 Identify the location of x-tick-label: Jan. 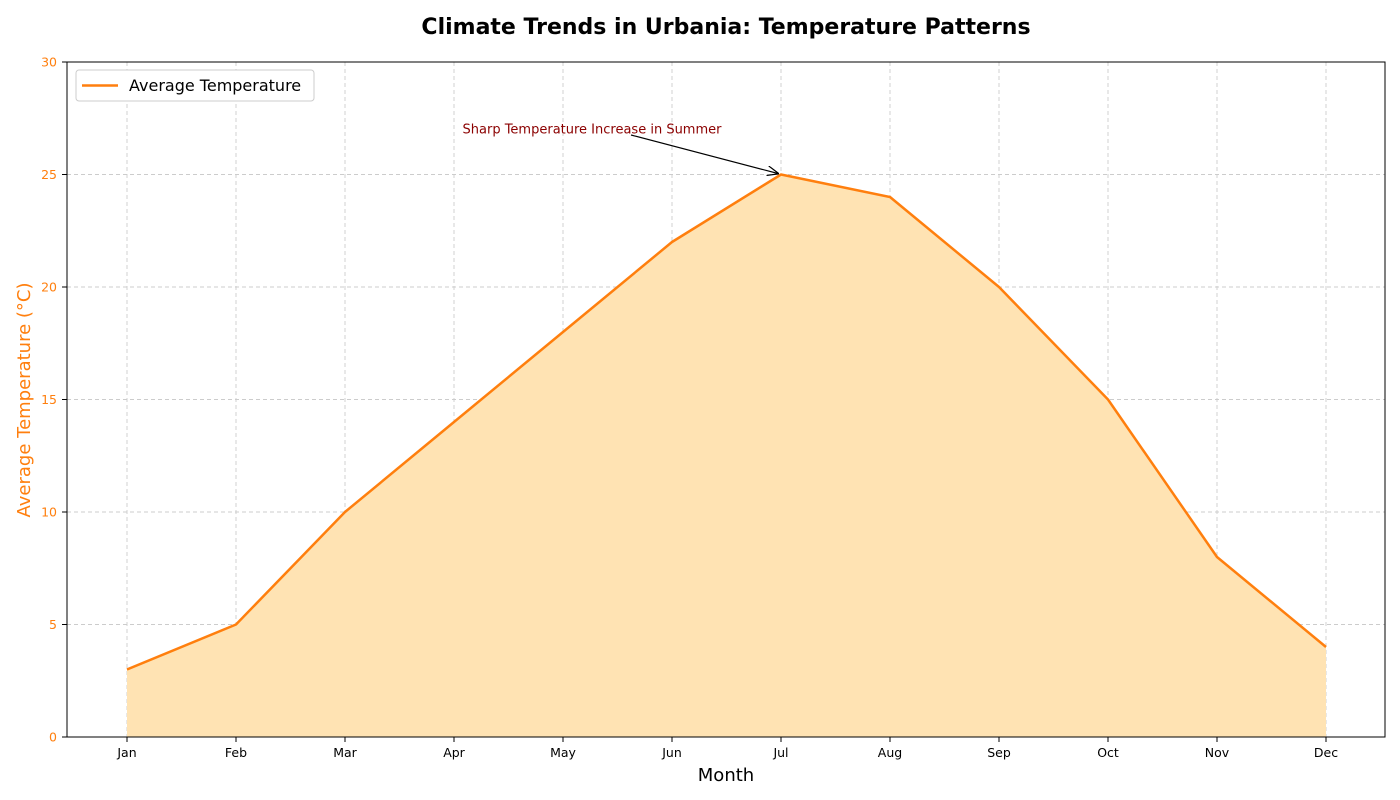
(126, 752).